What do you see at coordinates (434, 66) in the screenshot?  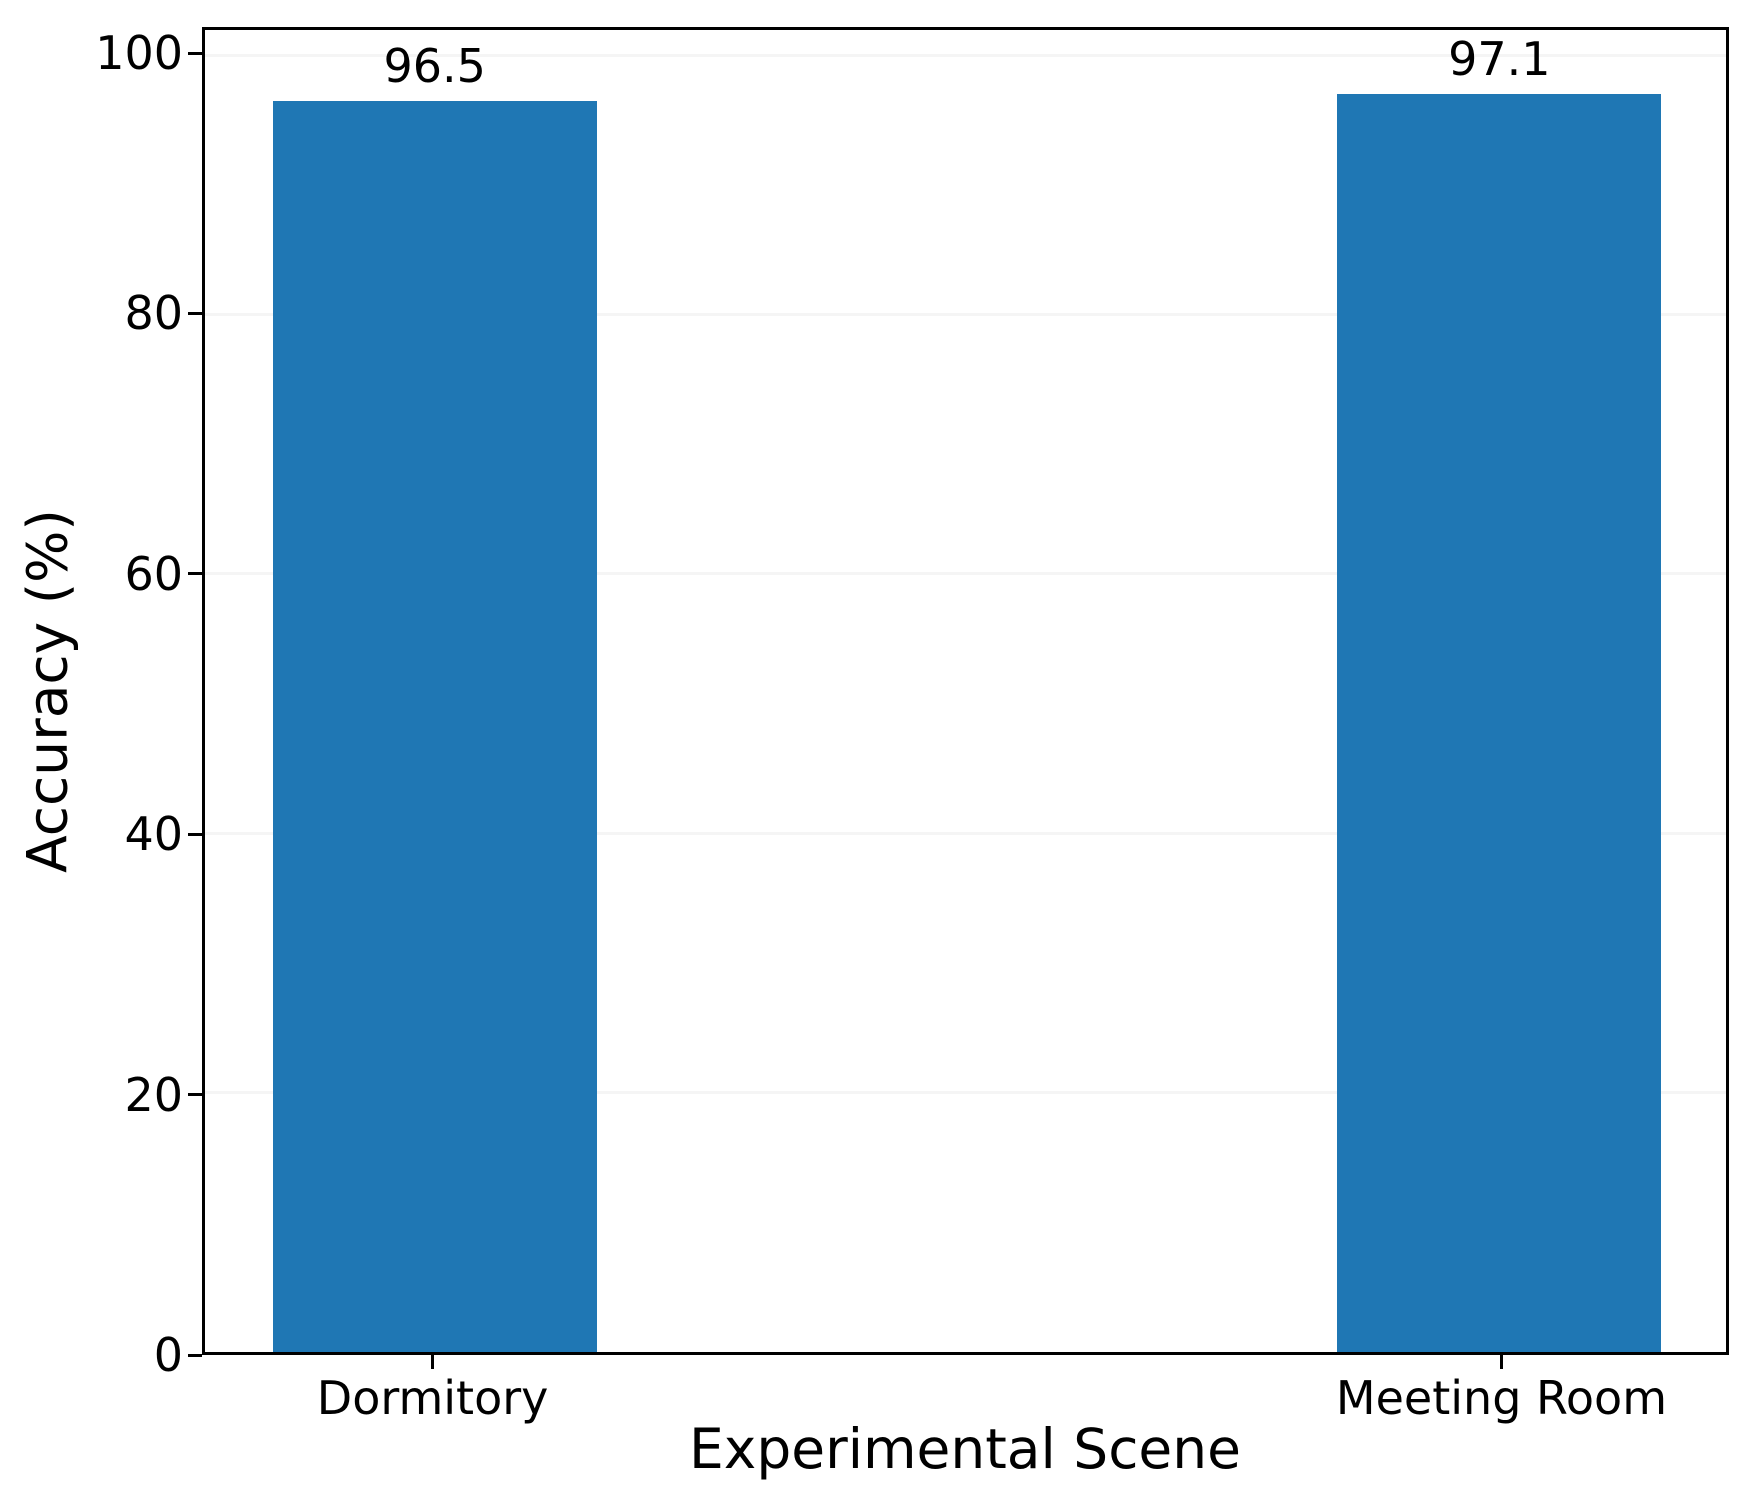 I see `bar-value-label-dormitory: 96.5` at bounding box center [434, 66].